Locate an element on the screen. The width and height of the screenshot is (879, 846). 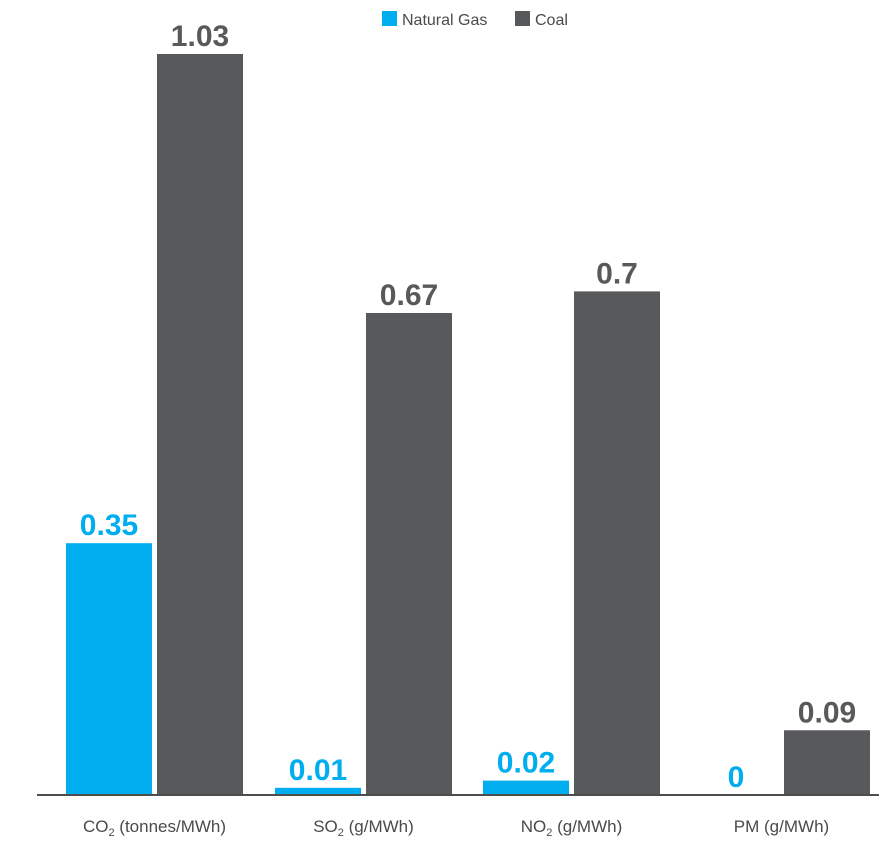
x-tick-label-main: SO is located at coordinates (325, 826).